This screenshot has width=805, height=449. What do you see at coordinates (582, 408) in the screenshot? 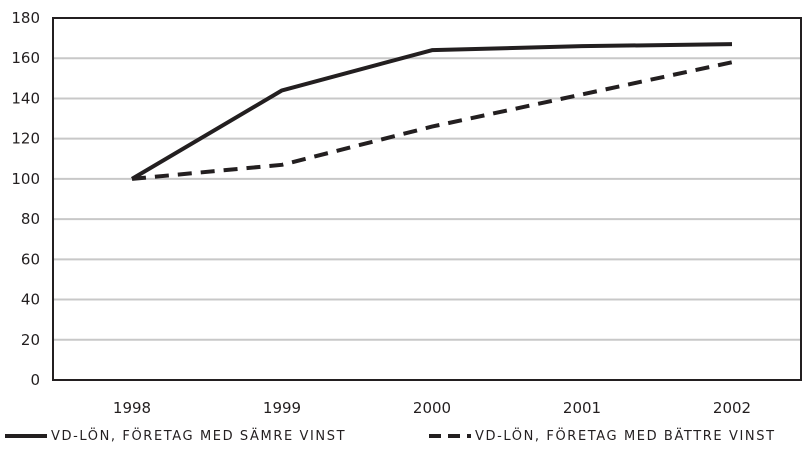
I see `x-tick-label: 2001` at bounding box center [582, 408].